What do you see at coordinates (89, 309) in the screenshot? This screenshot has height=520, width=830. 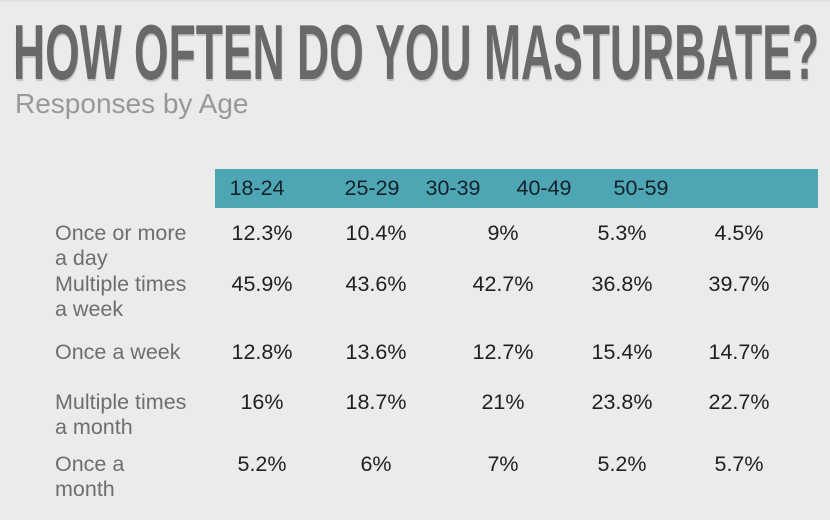 I see `row-label-line: a week` at bounding box center [89, 309].